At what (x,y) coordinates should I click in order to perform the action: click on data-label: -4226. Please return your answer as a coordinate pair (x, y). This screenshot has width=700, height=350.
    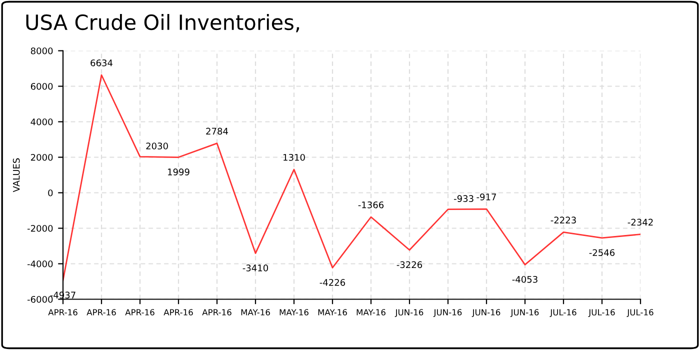
    Looking at the image, I should click on (333, 282).